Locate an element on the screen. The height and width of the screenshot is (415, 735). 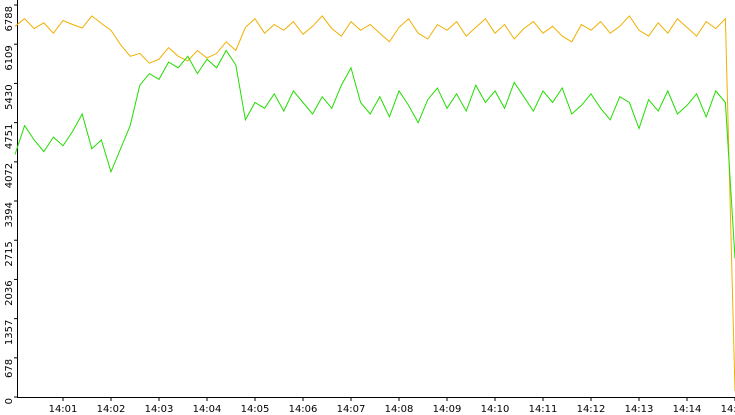
x-tick-label: 14:15 is located at coordinates (728, 409).